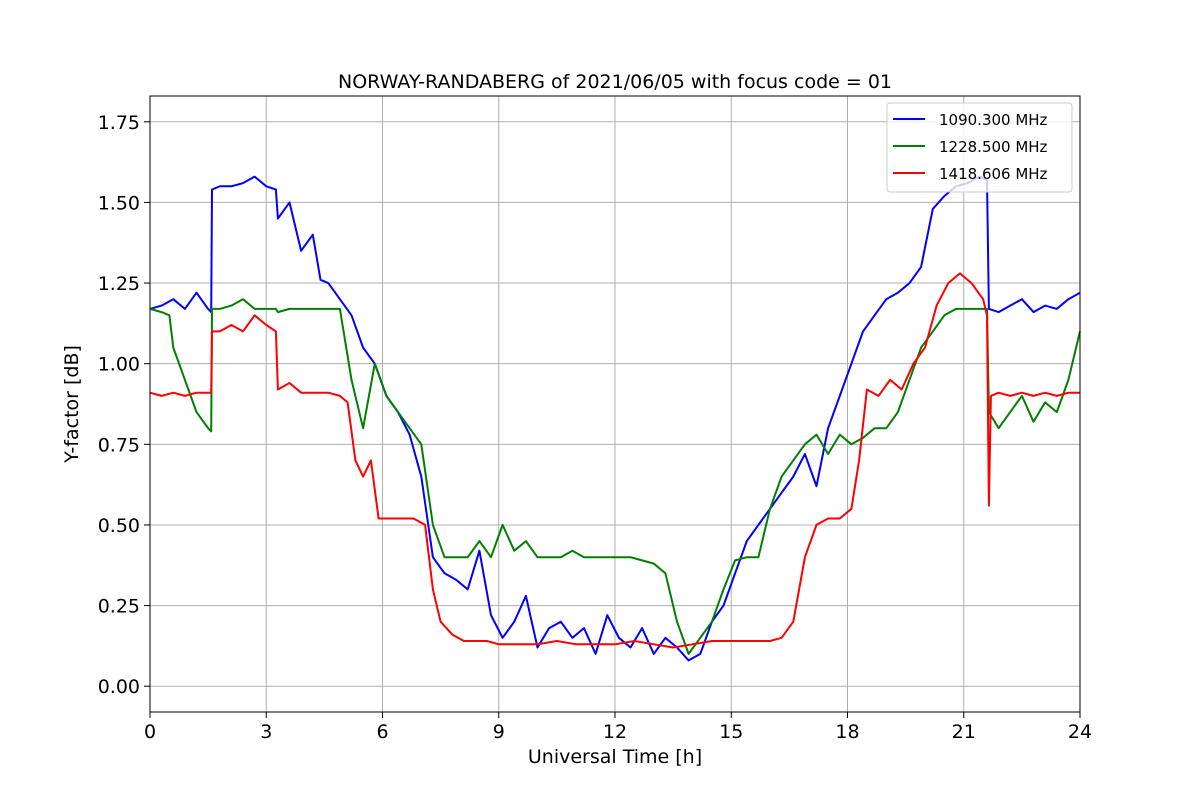  I want to click on legend-label: 1090.300 MHz, so click(993, 120).